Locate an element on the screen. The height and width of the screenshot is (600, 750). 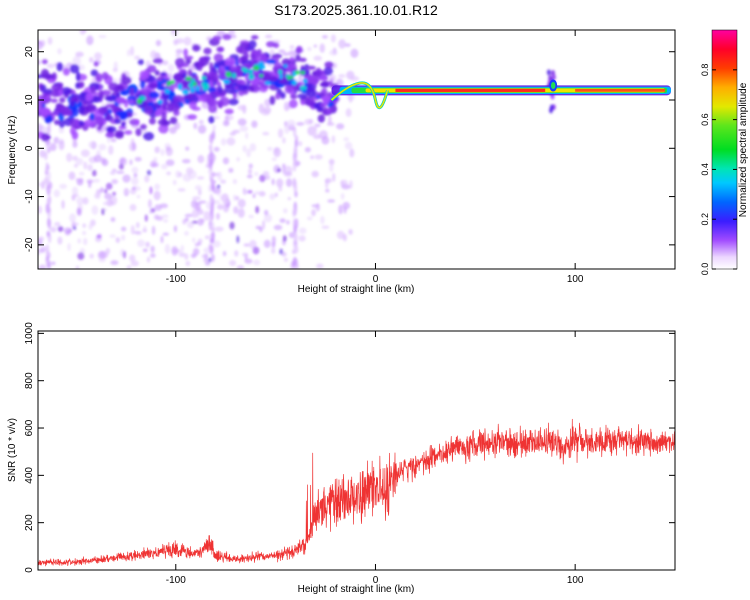
colorbar-tick-label: 0.2 is located at coordinates (705, 219).